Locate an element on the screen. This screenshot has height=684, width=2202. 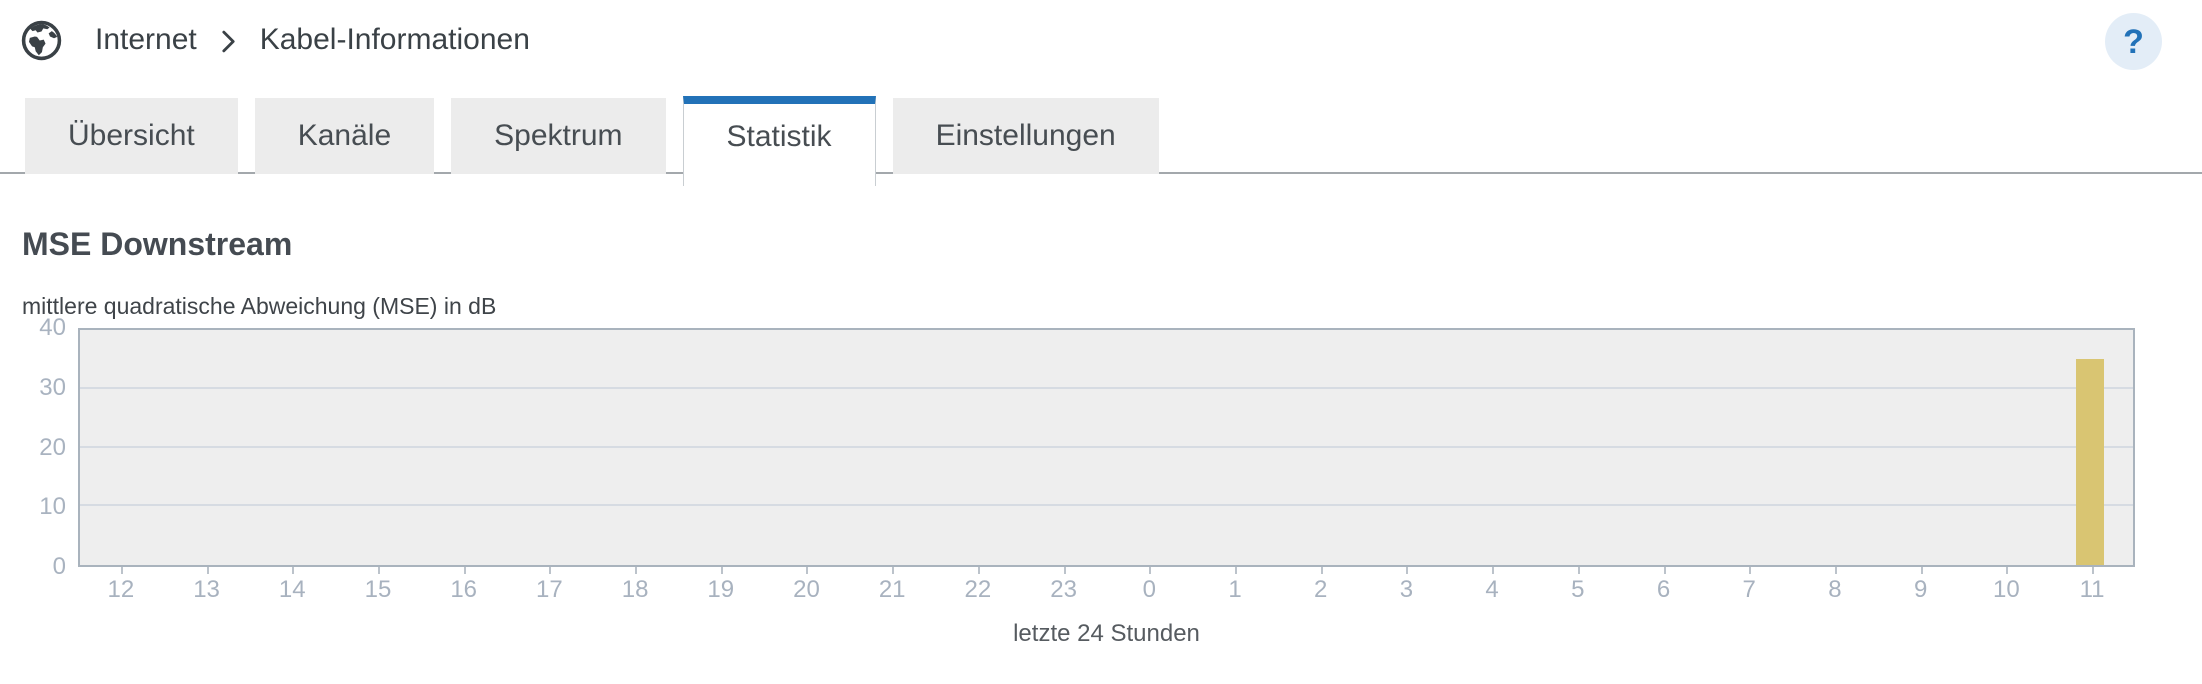
x-tick-cell: 23 is located at coordinates (1064, 588).